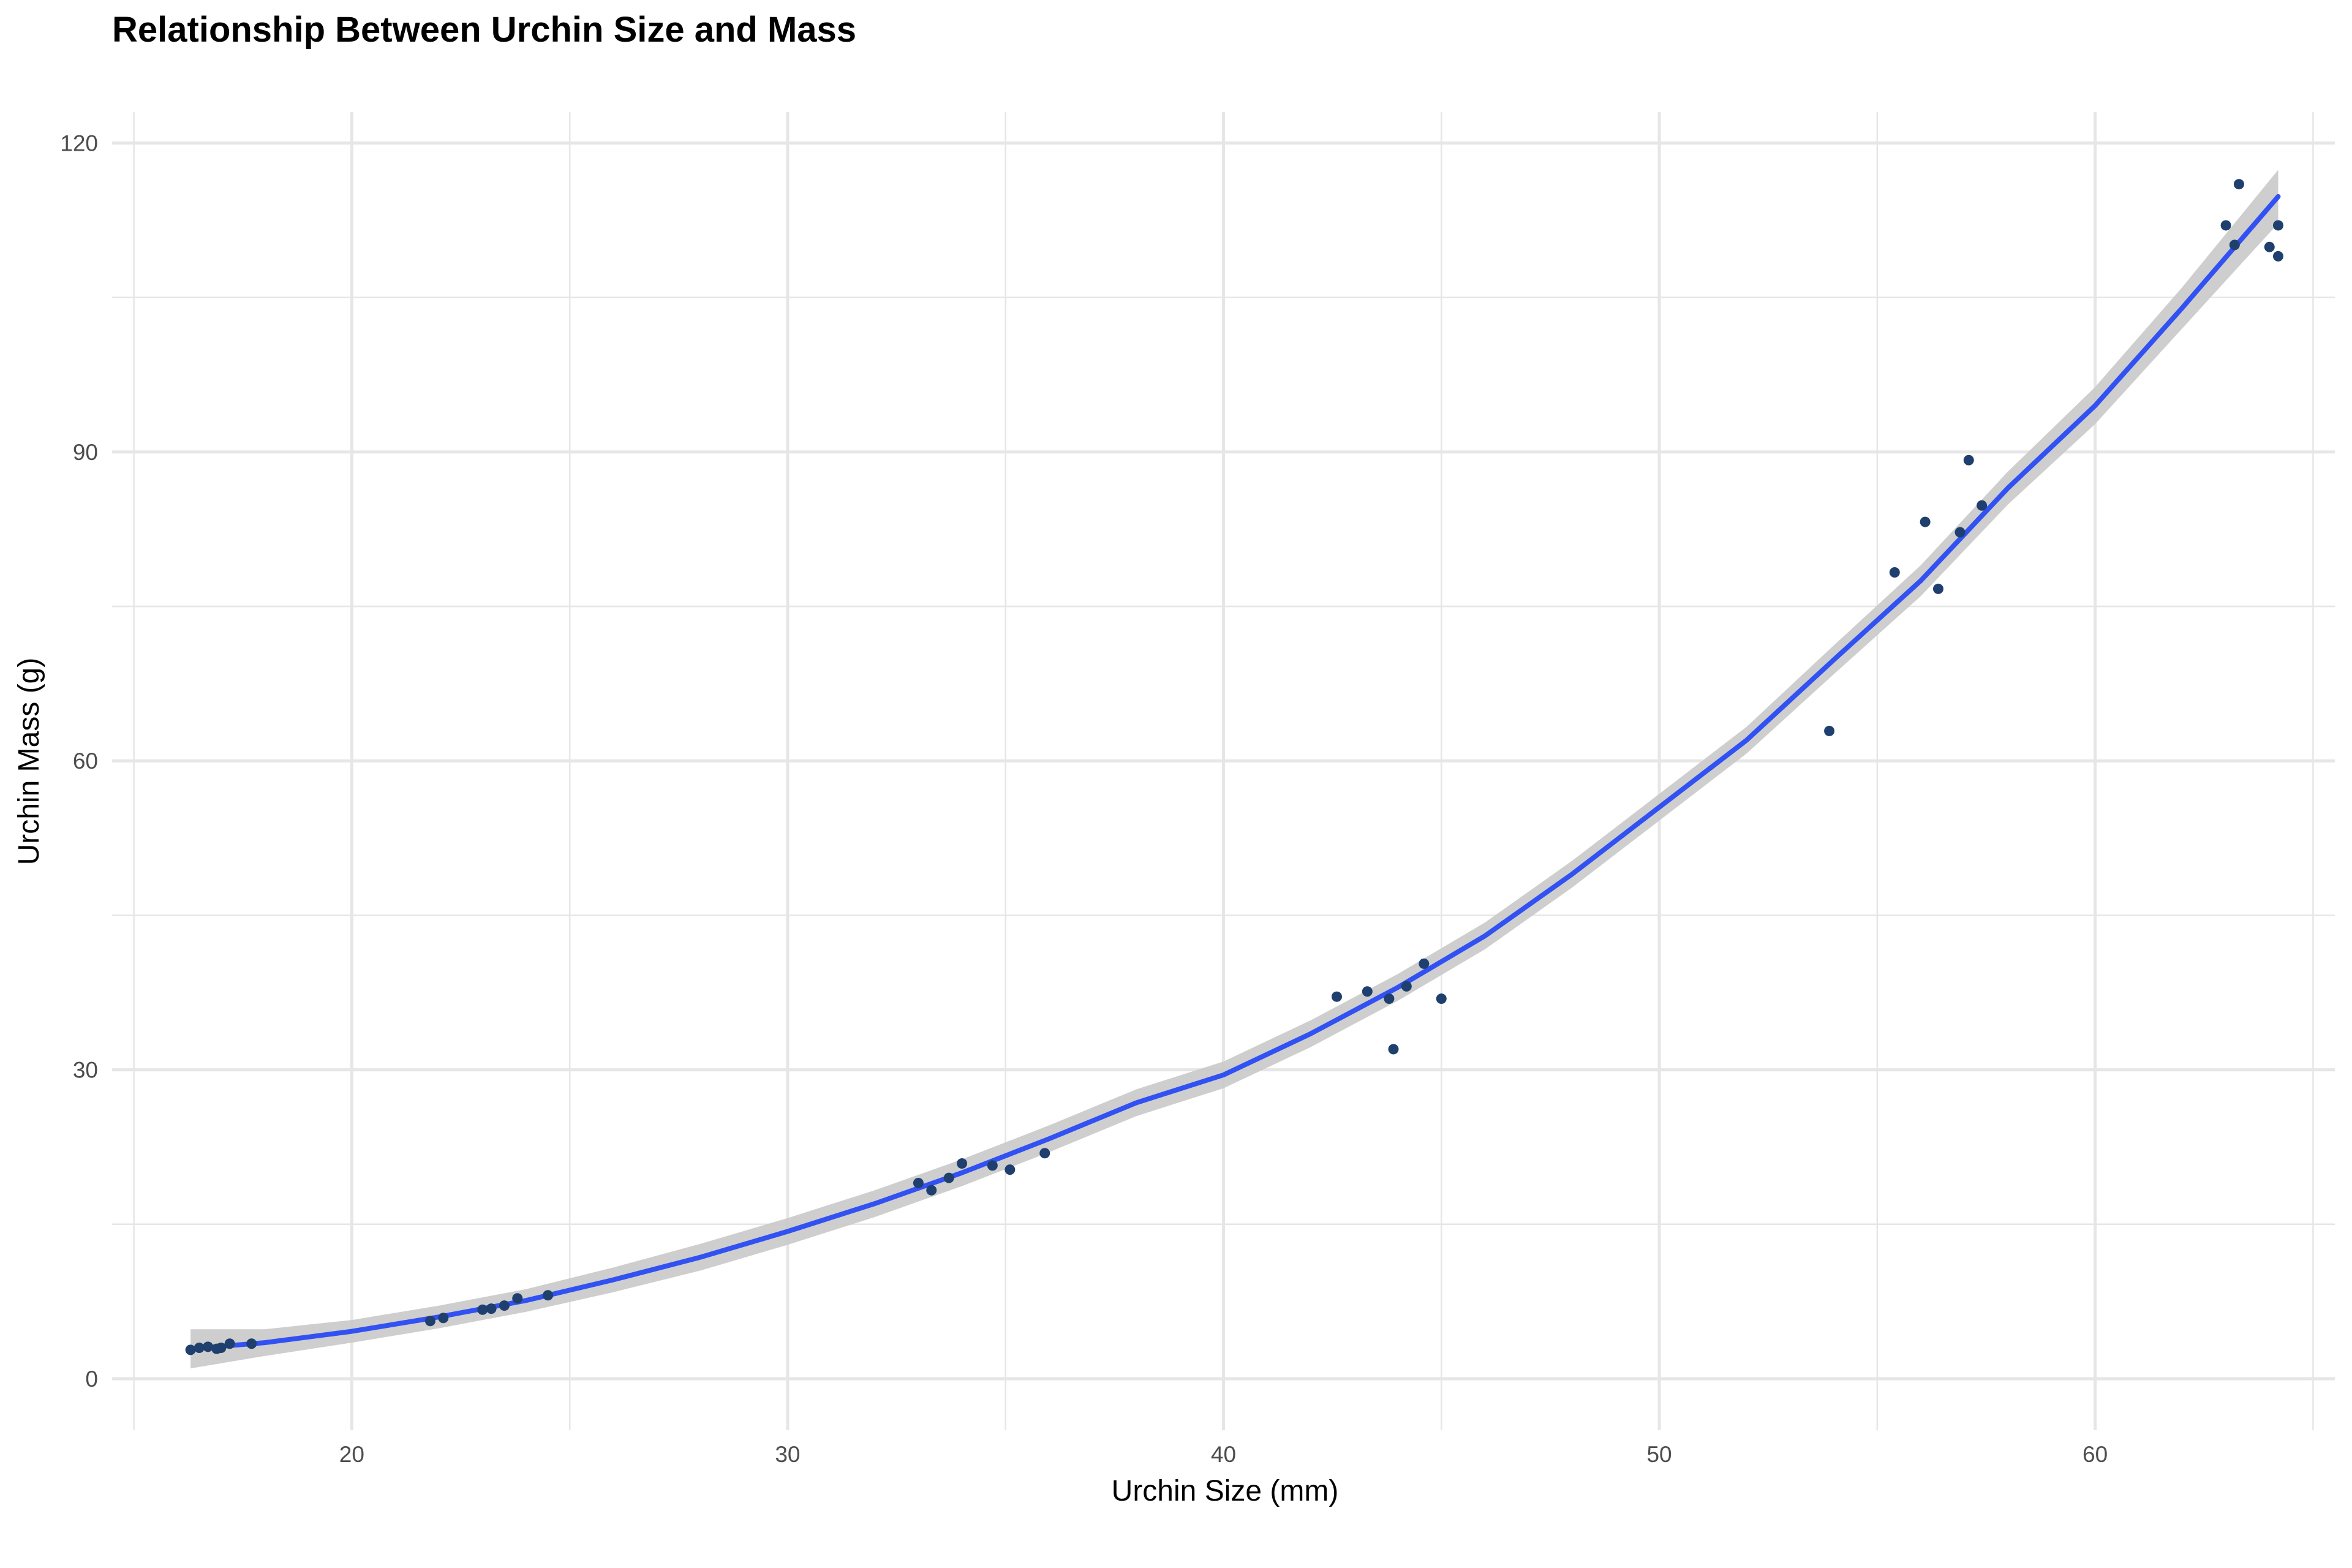  I want to click on y-axis-tick-labels: 0 30 60 90 120, so click(79, 761).